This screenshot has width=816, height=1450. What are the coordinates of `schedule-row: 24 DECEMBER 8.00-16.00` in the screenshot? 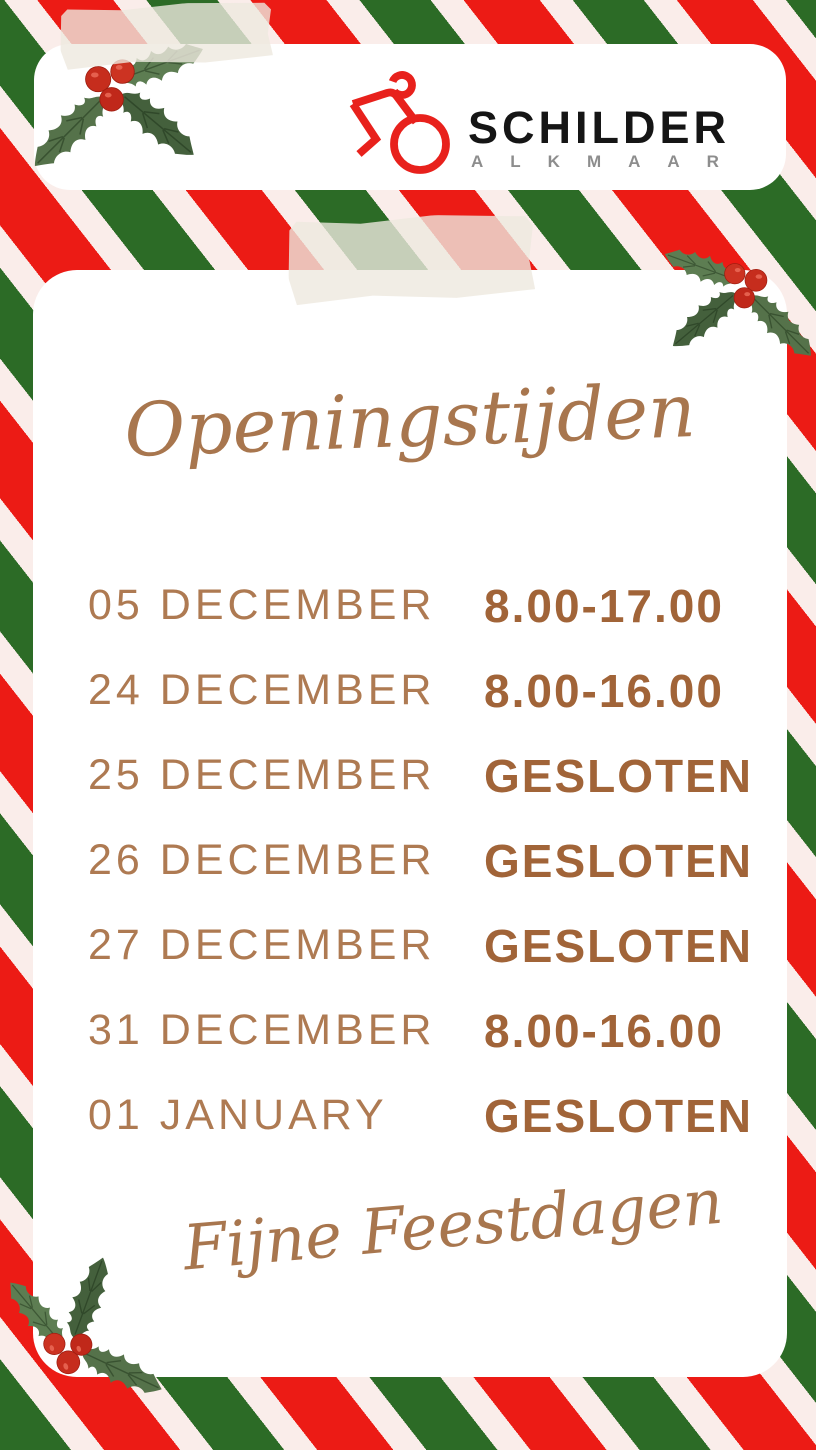 It's located at (419, 690).